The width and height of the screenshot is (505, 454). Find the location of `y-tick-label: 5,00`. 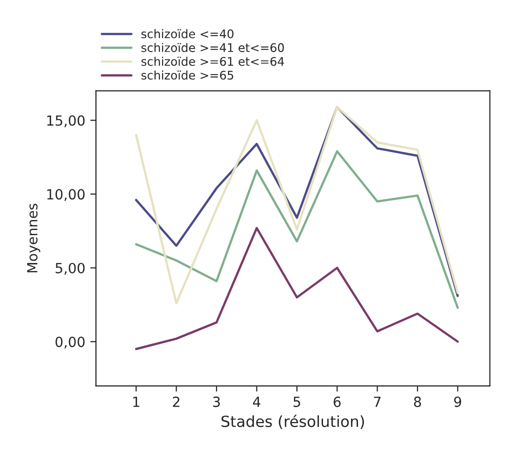

y-tick-label: 5,00 is located at coordinates (70, 268).